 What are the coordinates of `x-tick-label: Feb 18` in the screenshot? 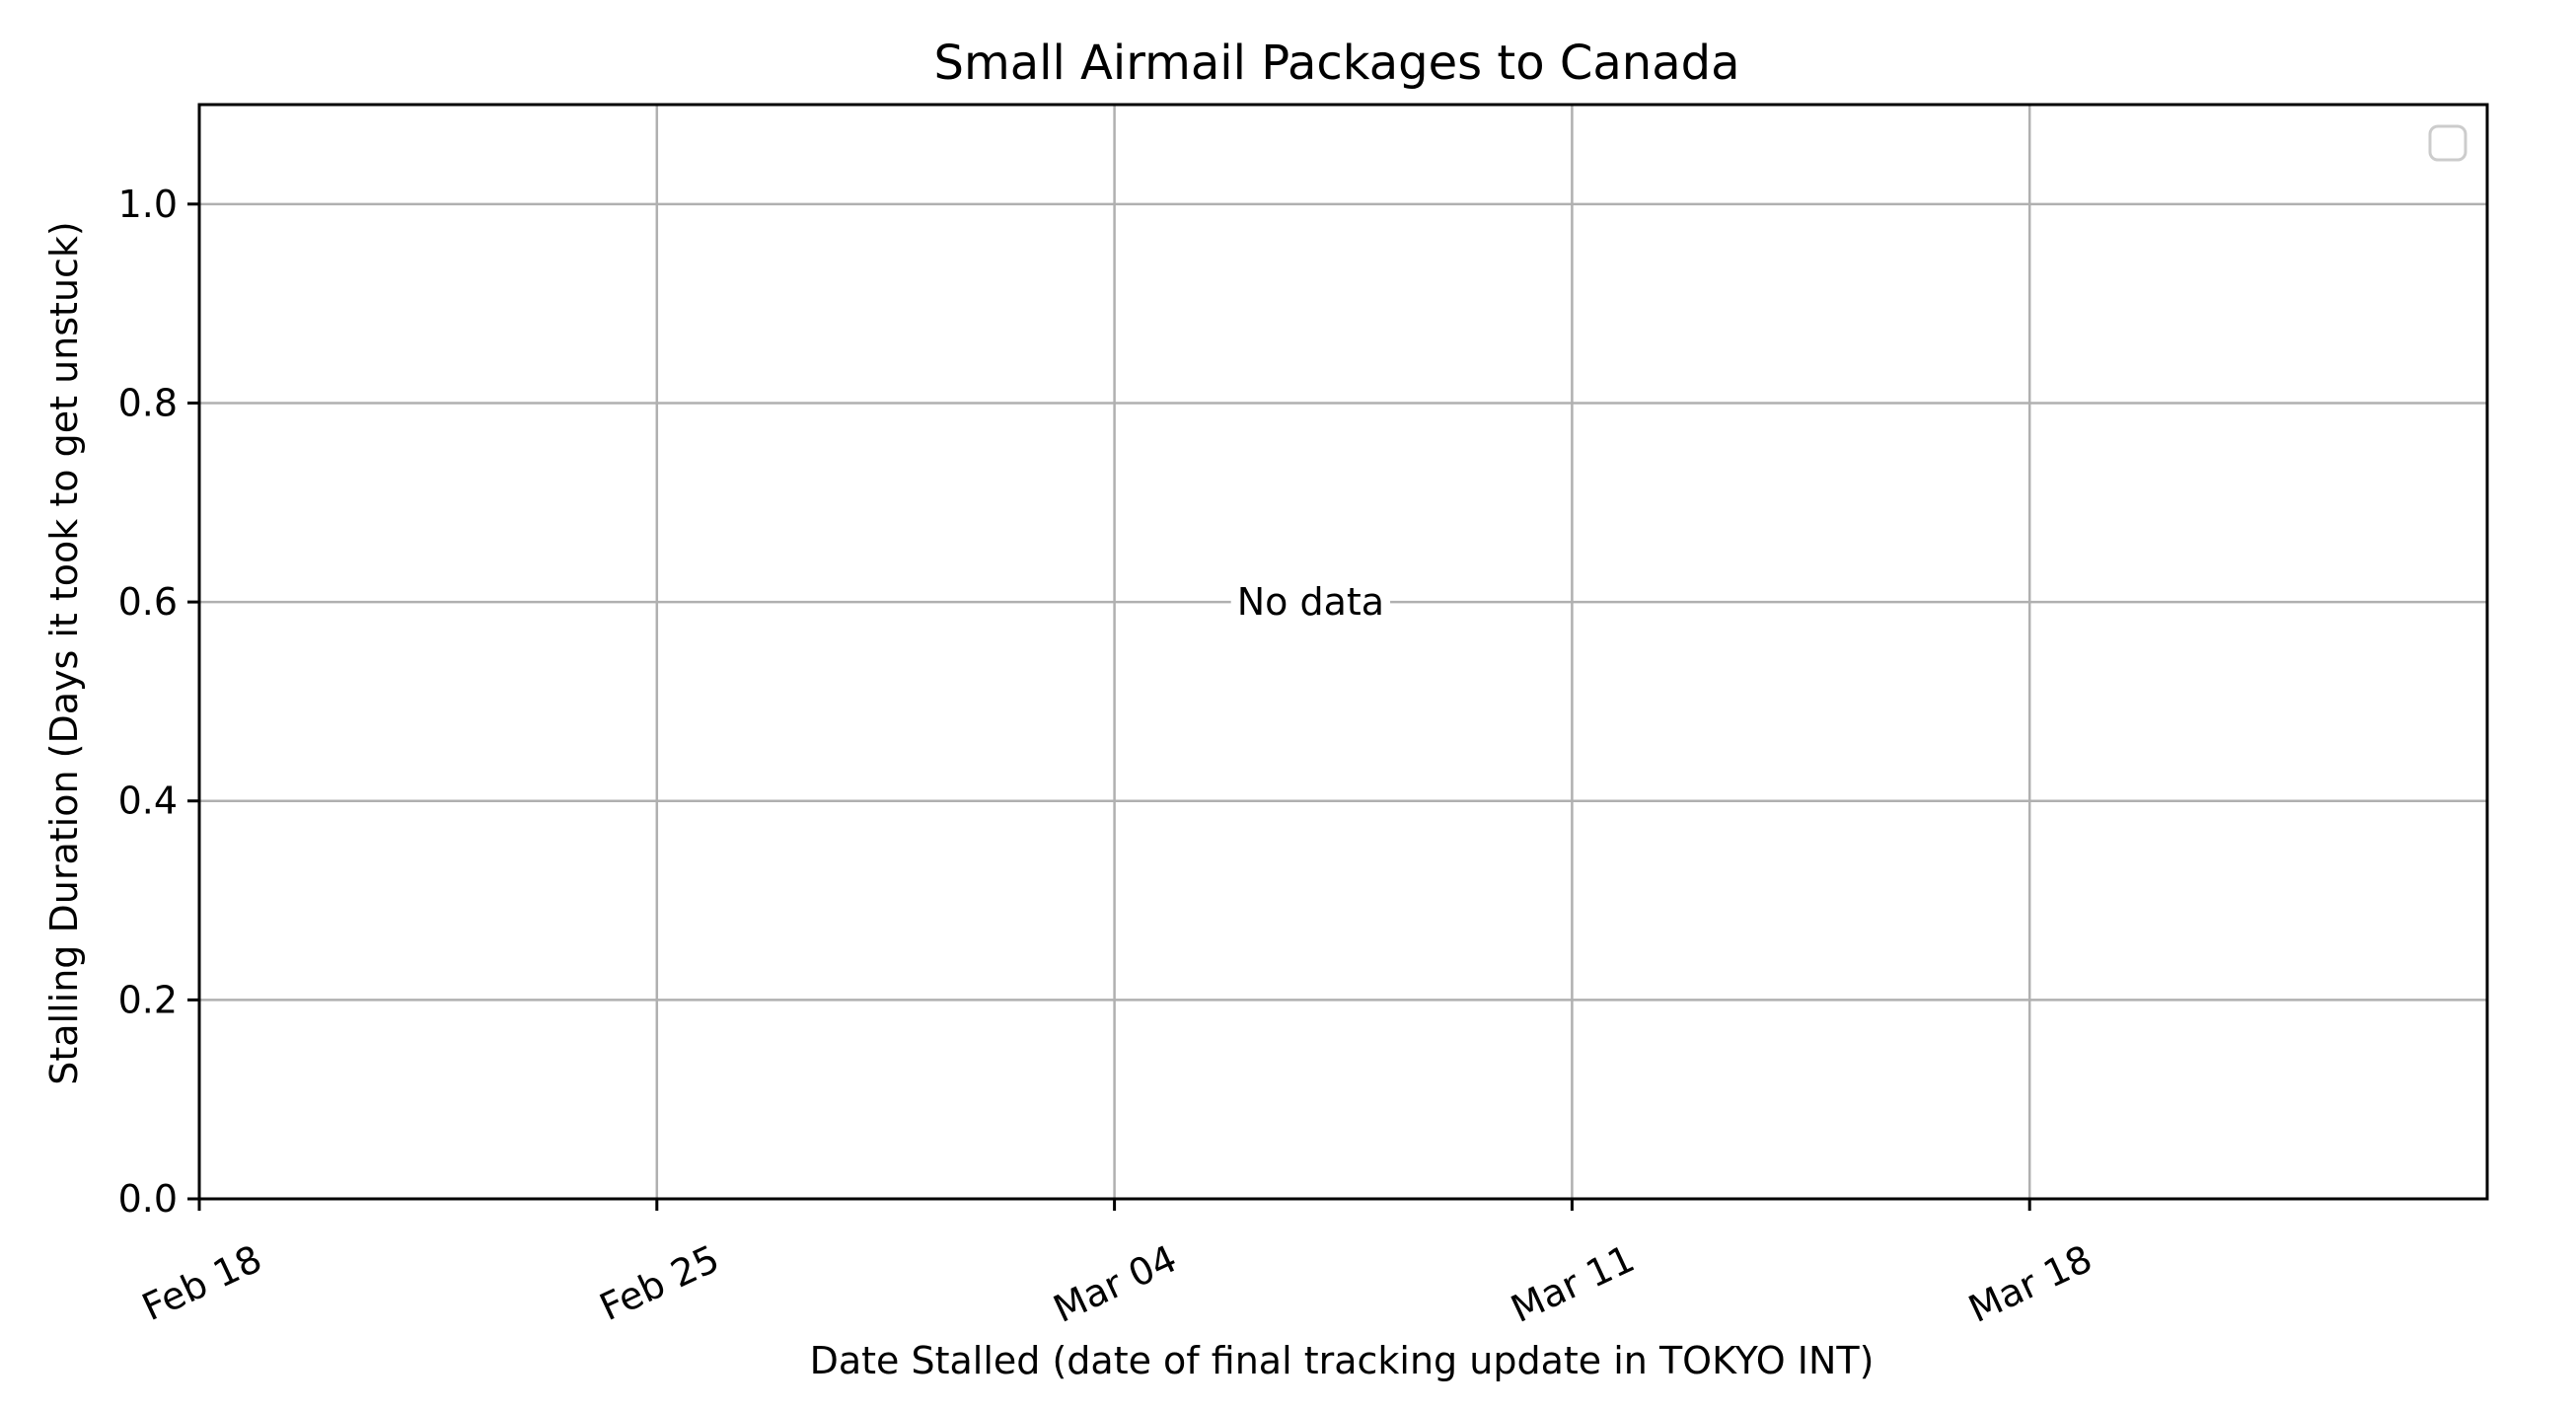 It's located at (201, 1282).